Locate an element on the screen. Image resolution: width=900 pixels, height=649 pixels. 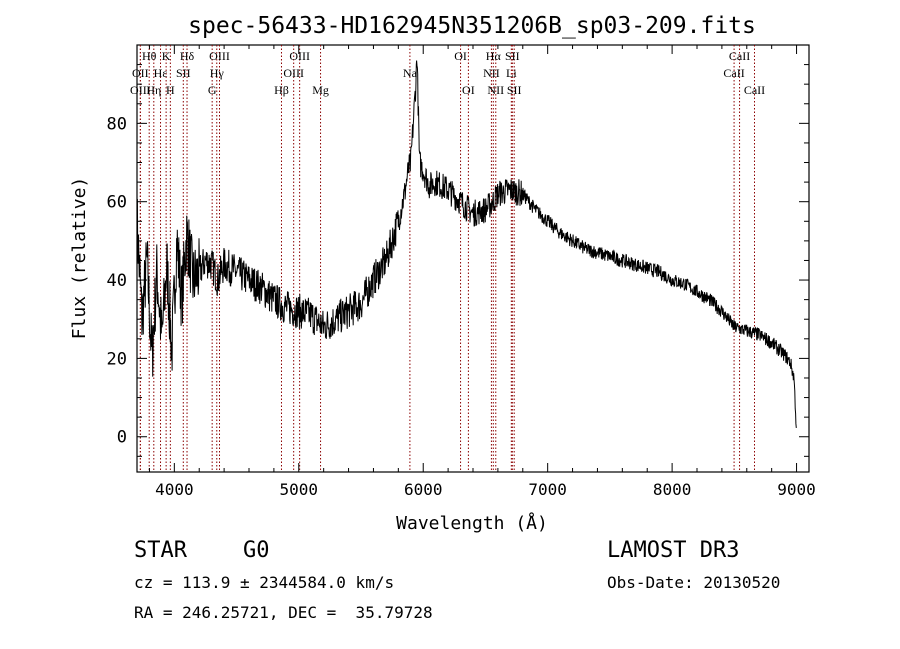
redshift-readout: cz = 113.9 ± 2344584.0 km/s is located at coordinates (264, 582).